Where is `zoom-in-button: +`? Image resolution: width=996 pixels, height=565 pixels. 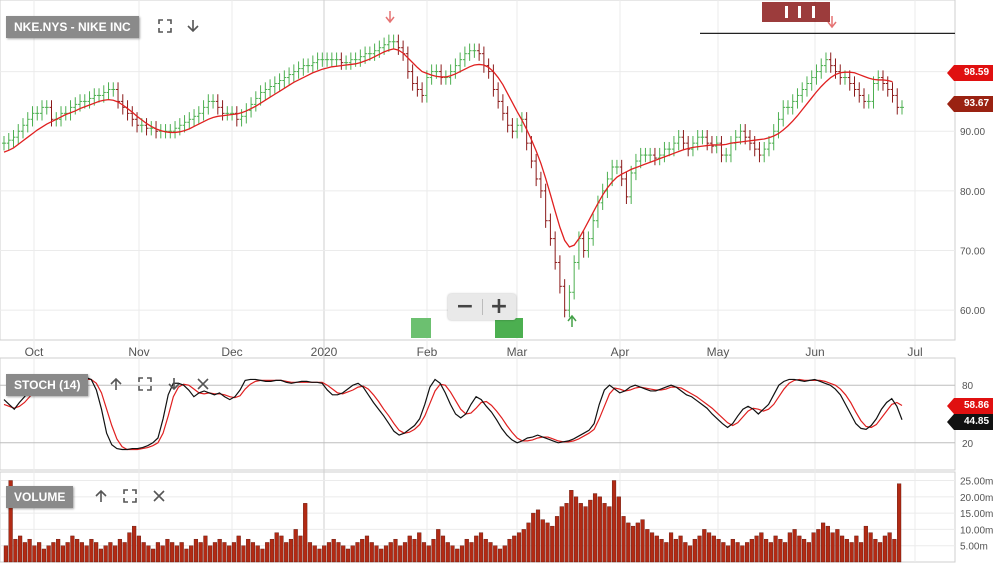
zoom-in-button: + is located at coordinates (499, 306).